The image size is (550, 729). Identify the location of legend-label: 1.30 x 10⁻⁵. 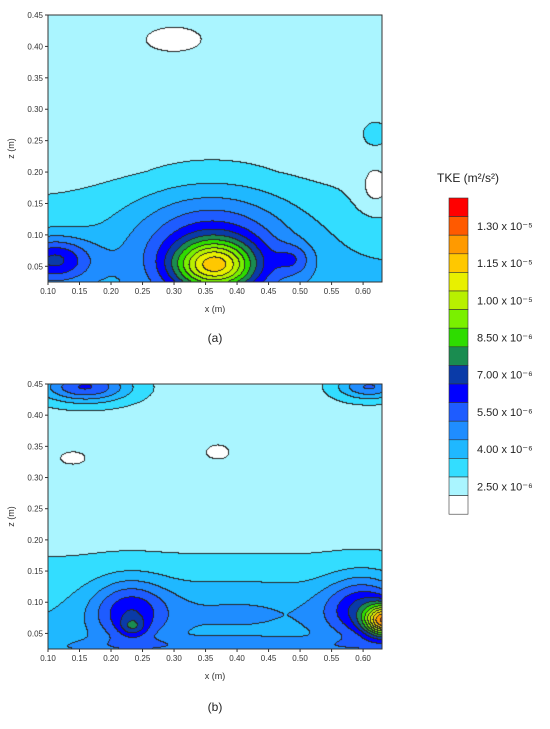
(505, 227).